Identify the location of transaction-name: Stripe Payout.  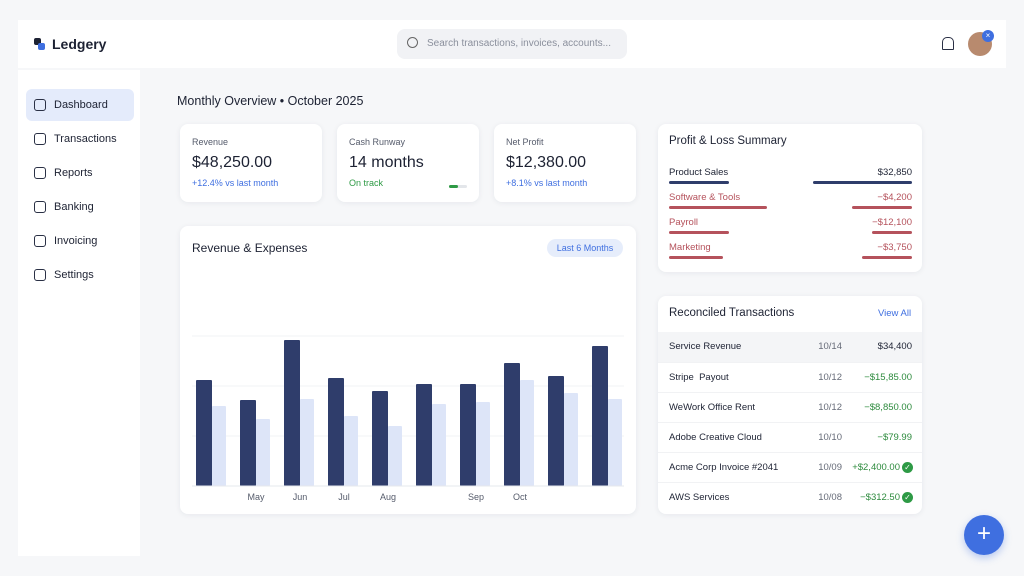
(699, 377).